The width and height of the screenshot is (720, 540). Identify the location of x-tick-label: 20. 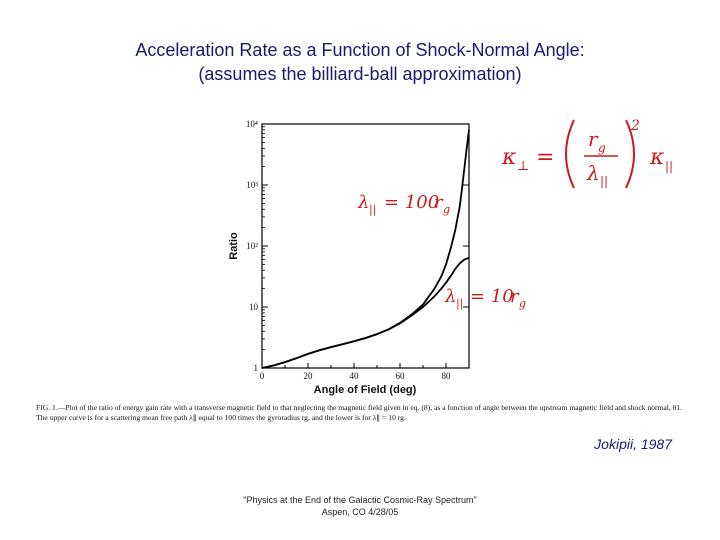
(309, 376).